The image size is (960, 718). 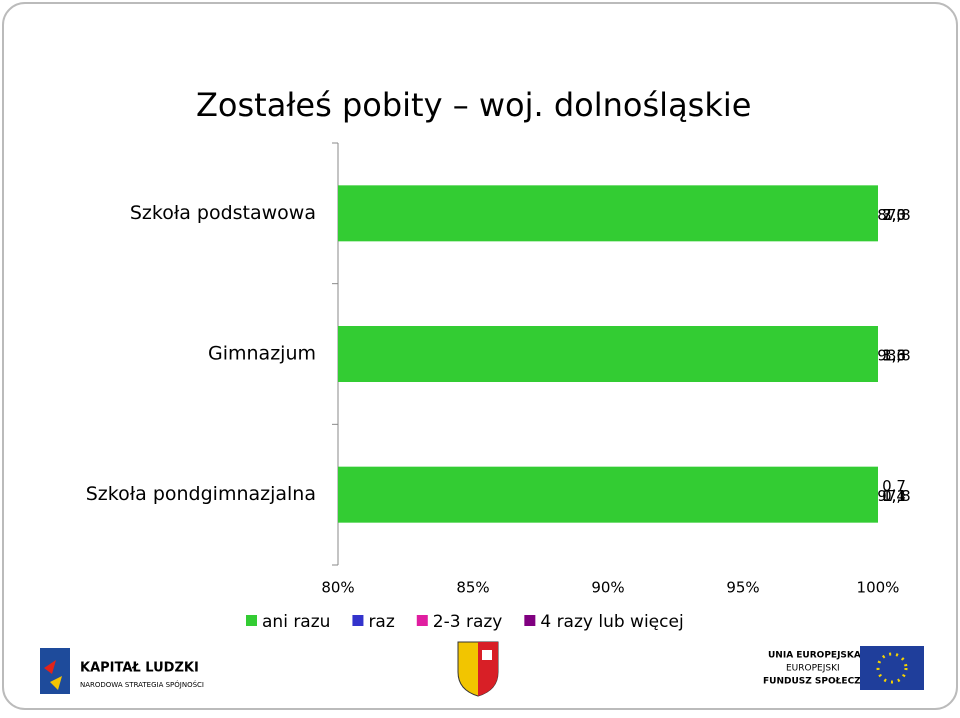 I want to click on logo-text: NARODOWA STRATEGIA SPÓJNOŚCI, so click(x=142, y=684).